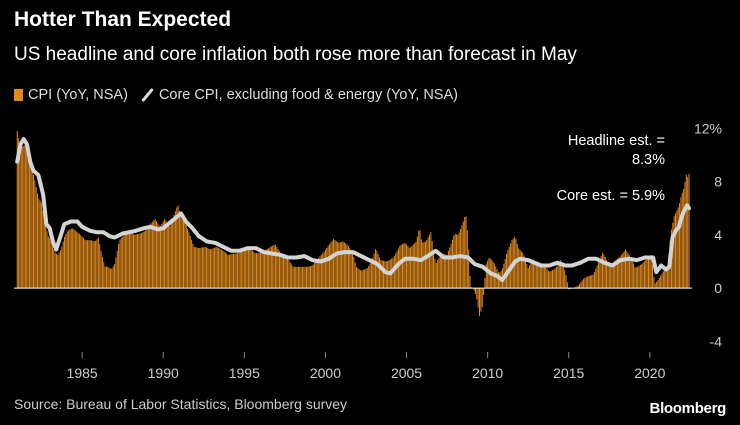 The image size is (740, 425). Describe the element at coordinates (568, 373) in the screenshot. I see `x-tick-label: 2015` at that location.